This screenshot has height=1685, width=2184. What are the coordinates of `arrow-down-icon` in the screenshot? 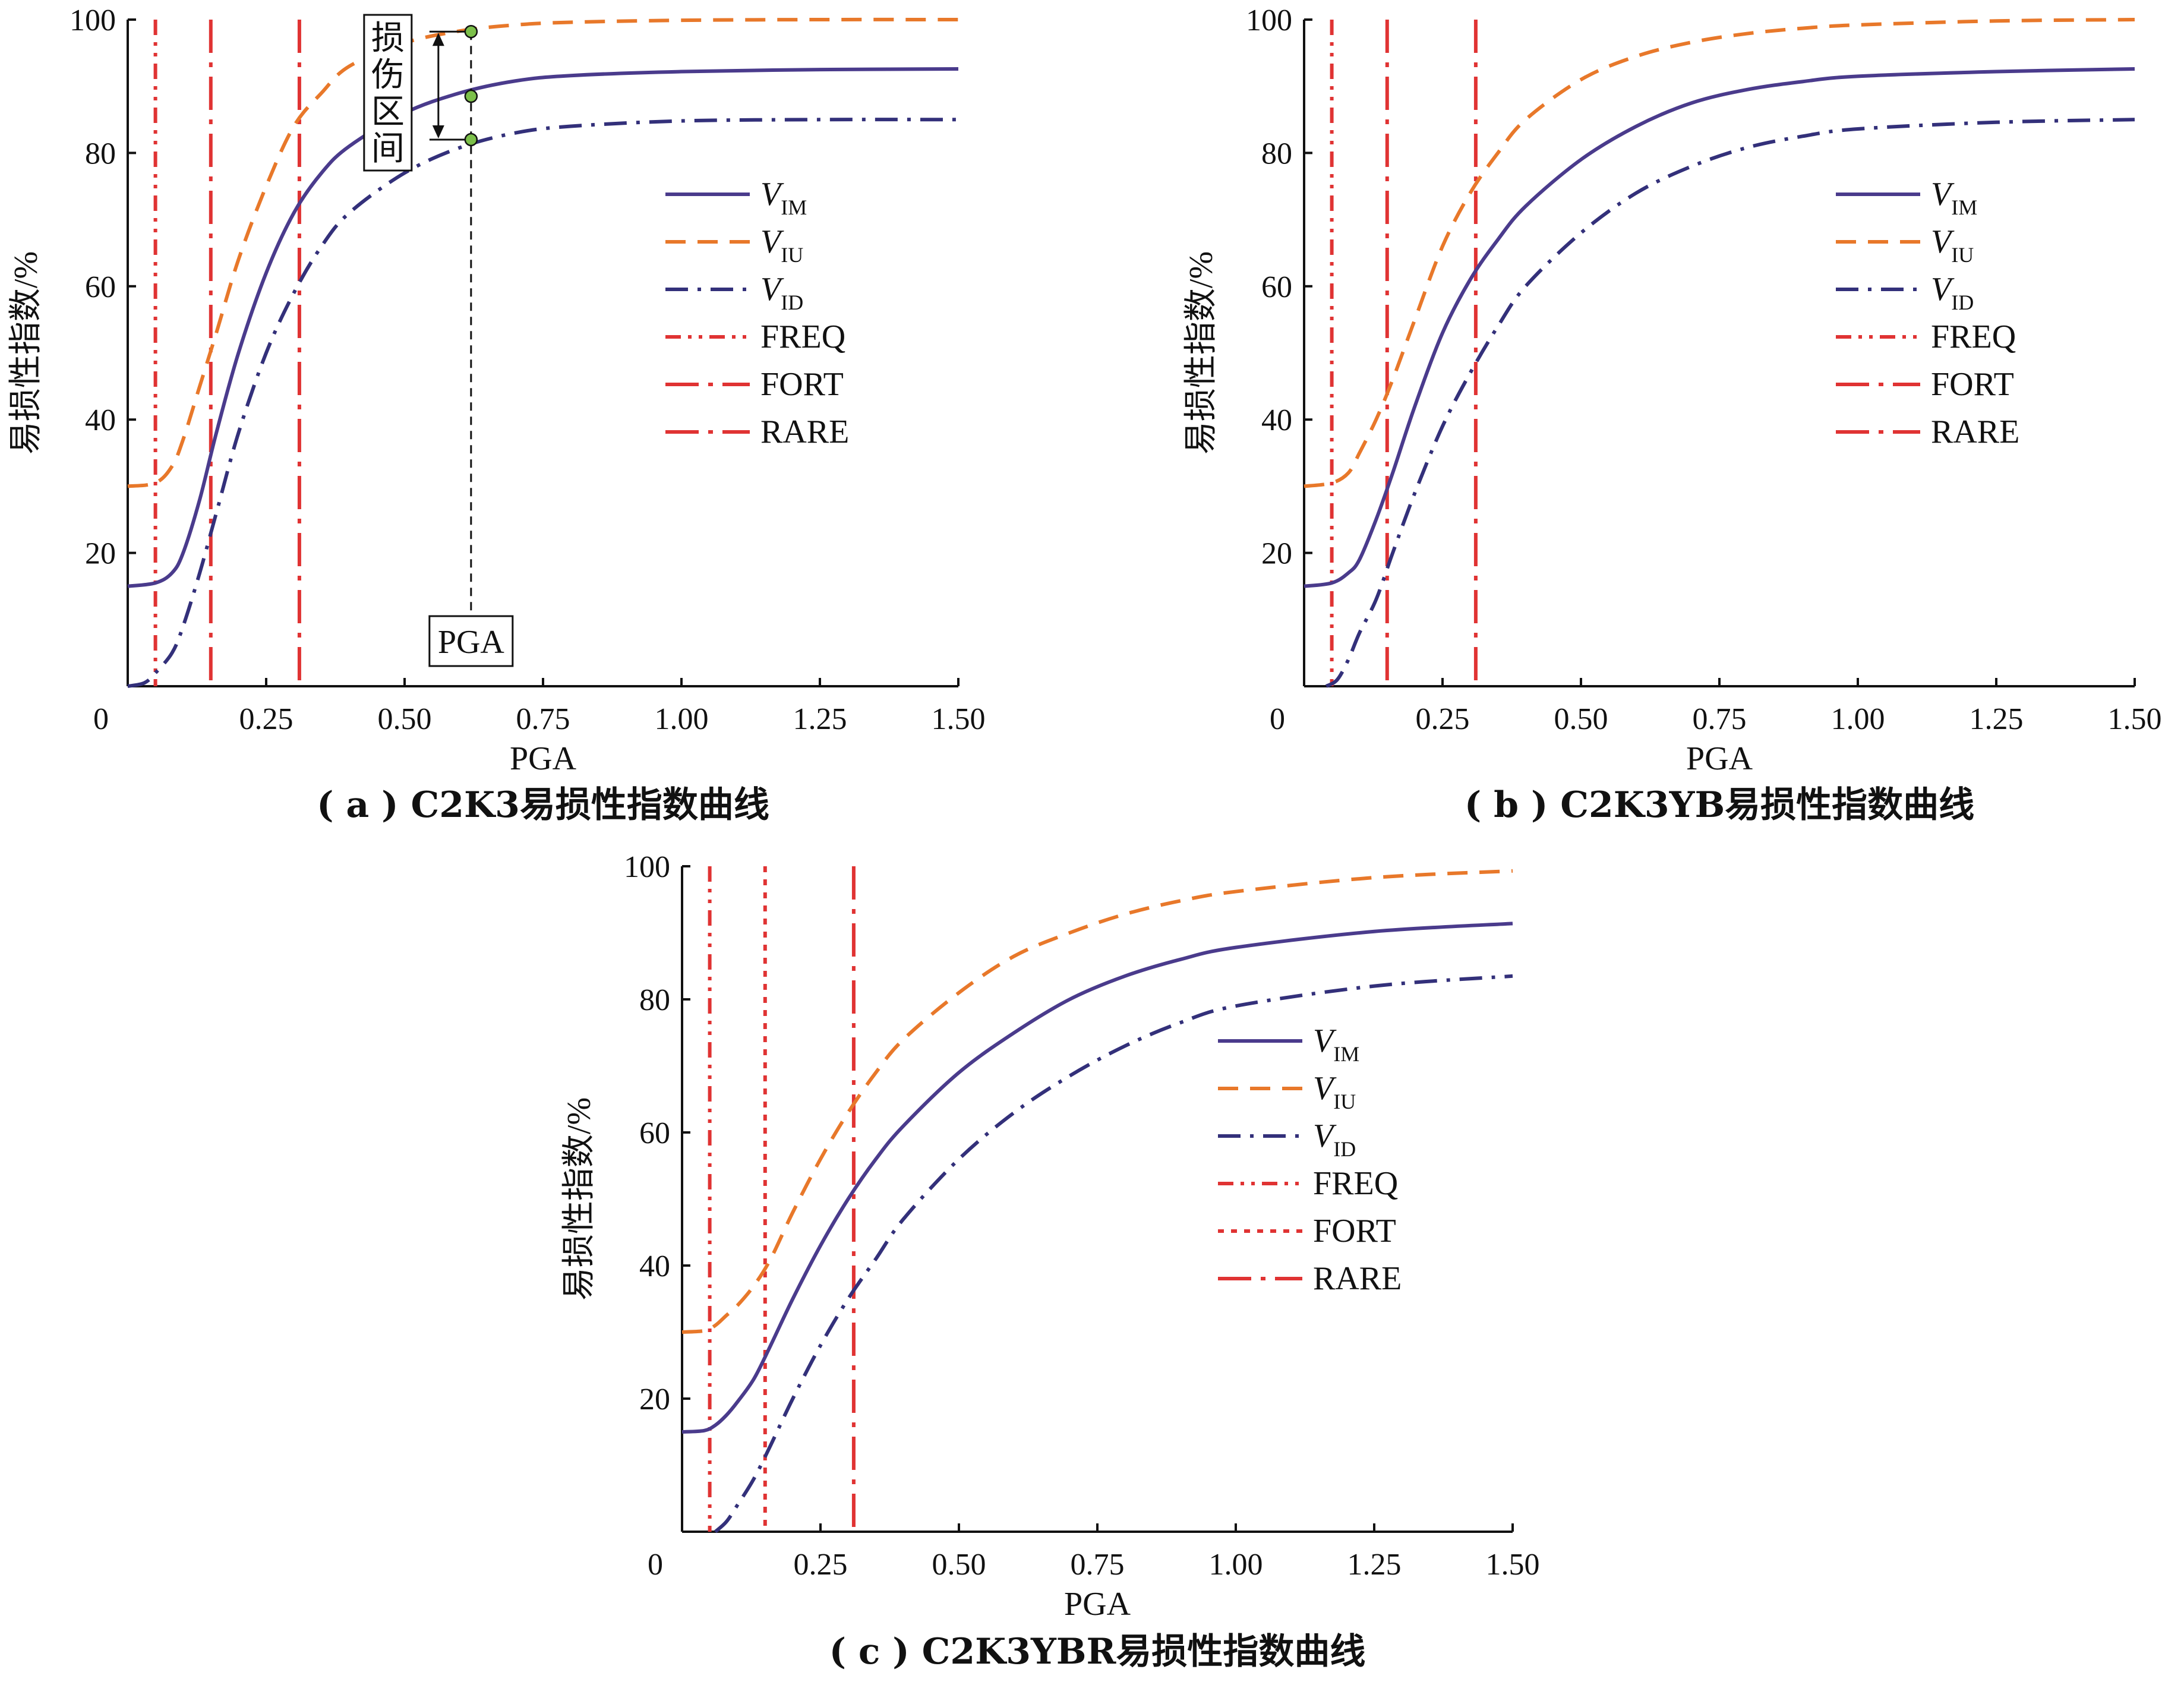 It's located at (438, 132).